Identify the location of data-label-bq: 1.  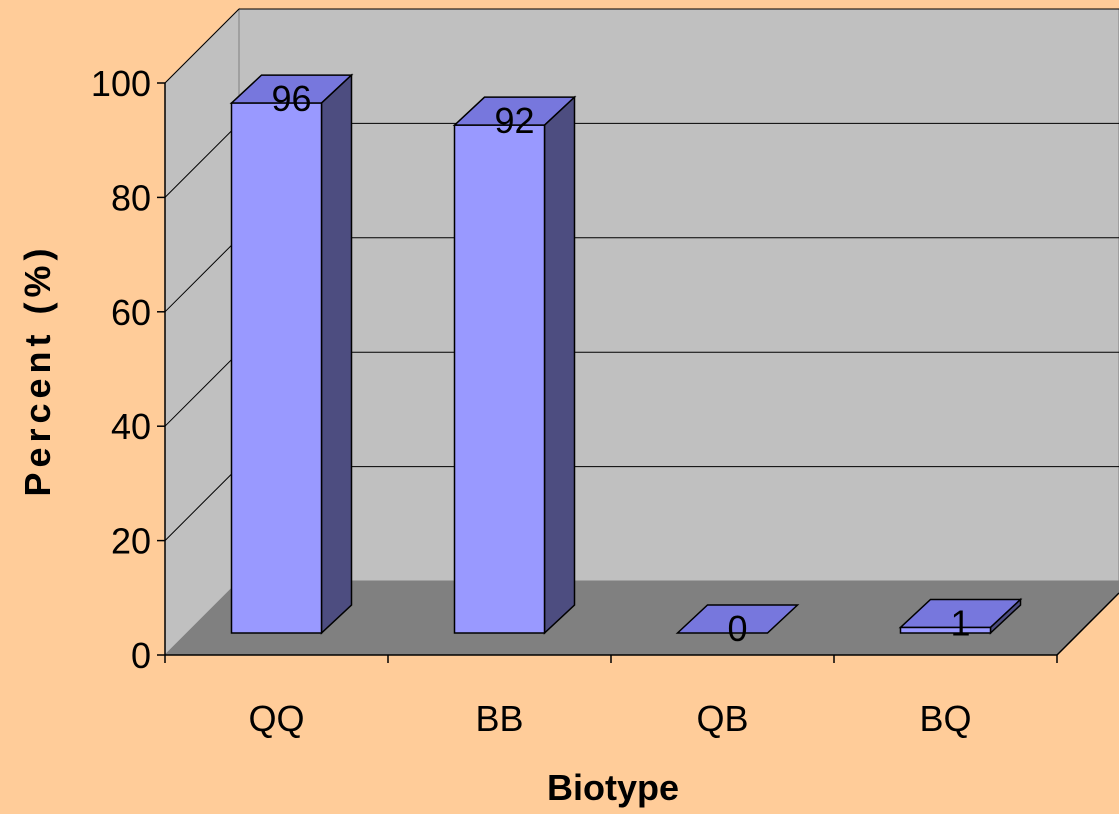
(960, 622).